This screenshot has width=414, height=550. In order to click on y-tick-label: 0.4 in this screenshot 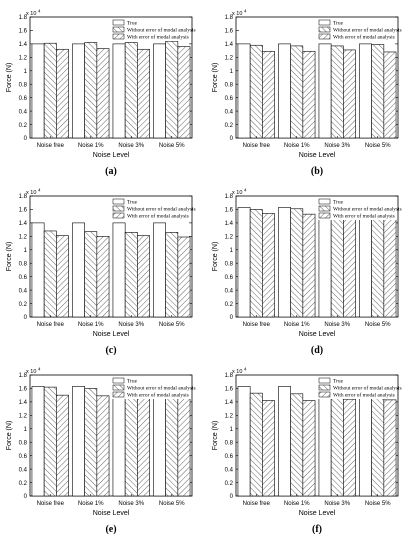, I will do `click(229, 291)`.